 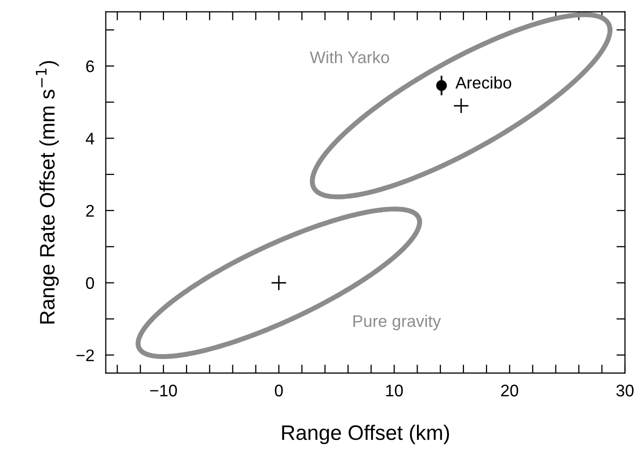 What do you see at coordinates (90, 138) in the screenshot?
I see `y-tick-label: 4` at bounding box center [90, 138].